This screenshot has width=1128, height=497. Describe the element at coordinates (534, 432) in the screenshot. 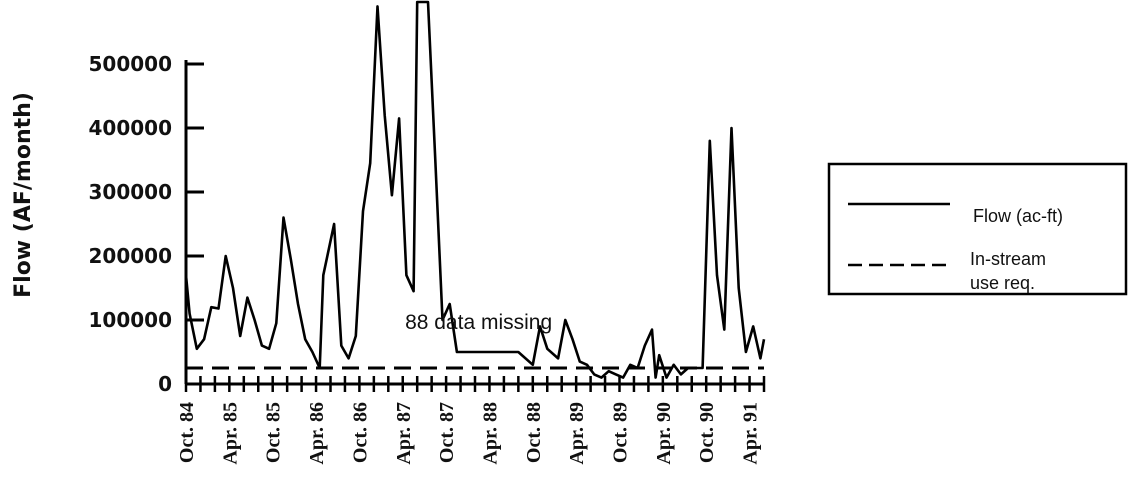

I see `x-tick-label: Oct. 88` at that location.